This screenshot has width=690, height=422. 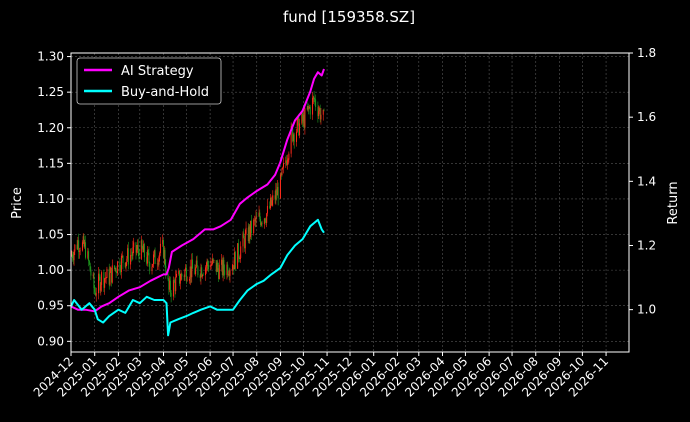 I want to click on y-tick-label-right: 1.8, so click(x=646, y=53).